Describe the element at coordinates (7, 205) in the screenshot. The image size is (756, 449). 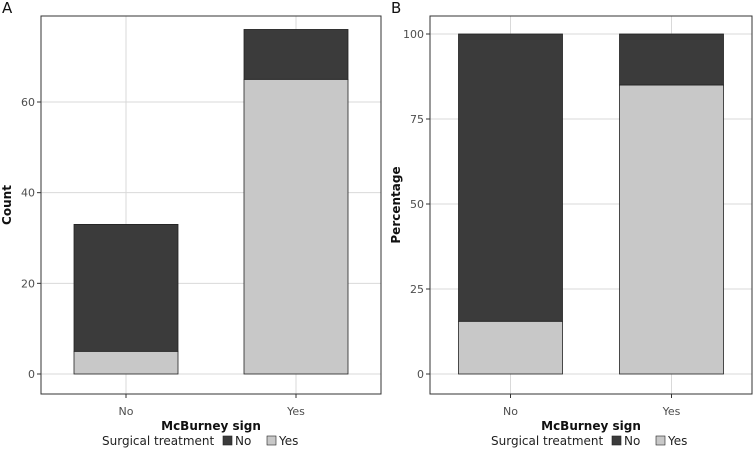
I see `panel-a-yaxis-title: Count` at that location.